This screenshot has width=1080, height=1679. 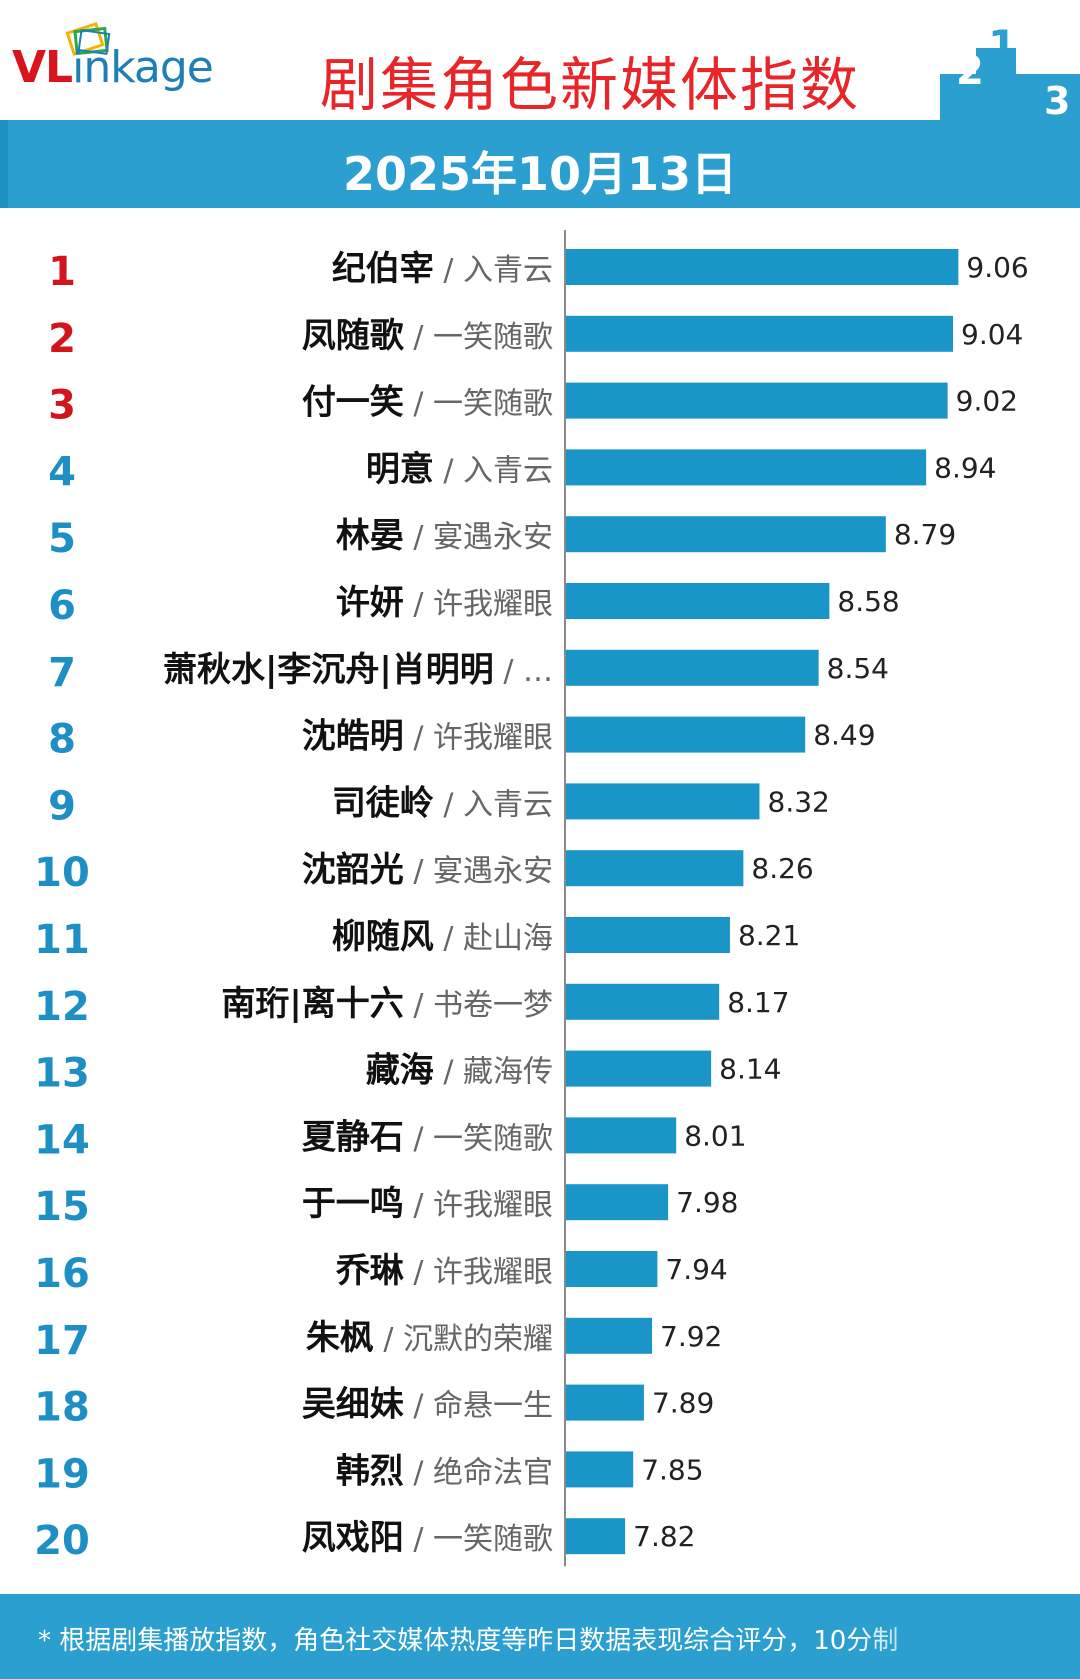 What do you see at coordinates (370, 536) in the screenshot?
I see `role-name: 林晏` at bounding box center [370, 536].